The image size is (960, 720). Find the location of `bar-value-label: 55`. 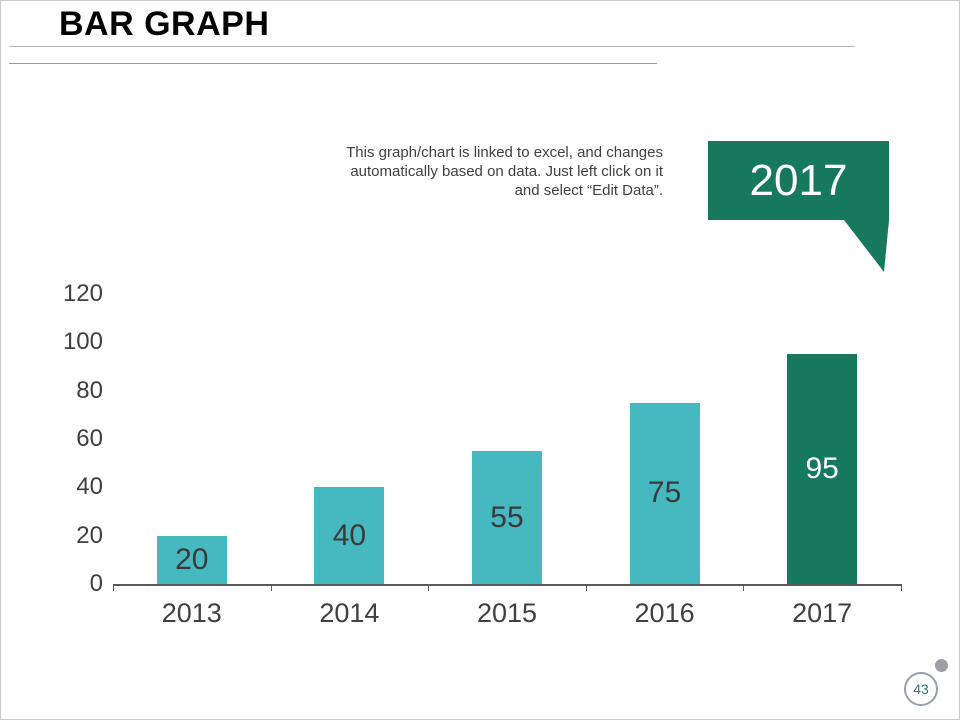

bar-value-label: 55 is located at coordinates (507, 517).